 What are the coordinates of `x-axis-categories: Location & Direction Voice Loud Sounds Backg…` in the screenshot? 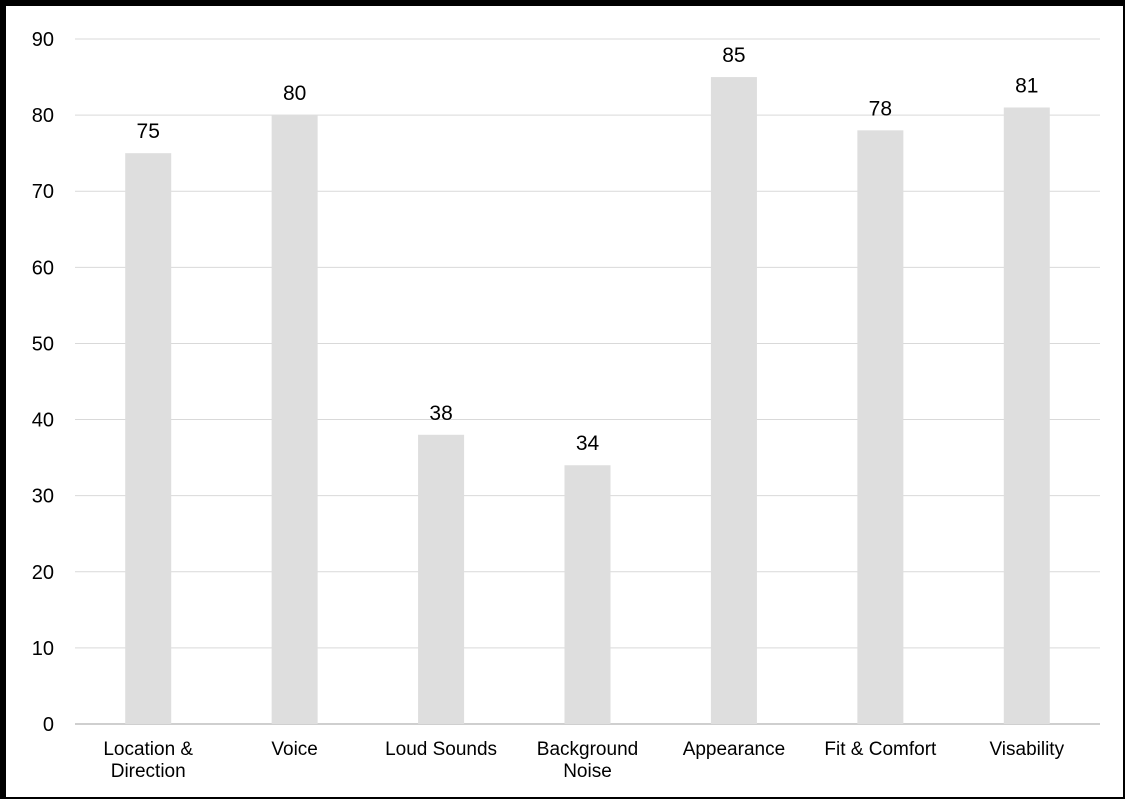 It's located at (583, 760).